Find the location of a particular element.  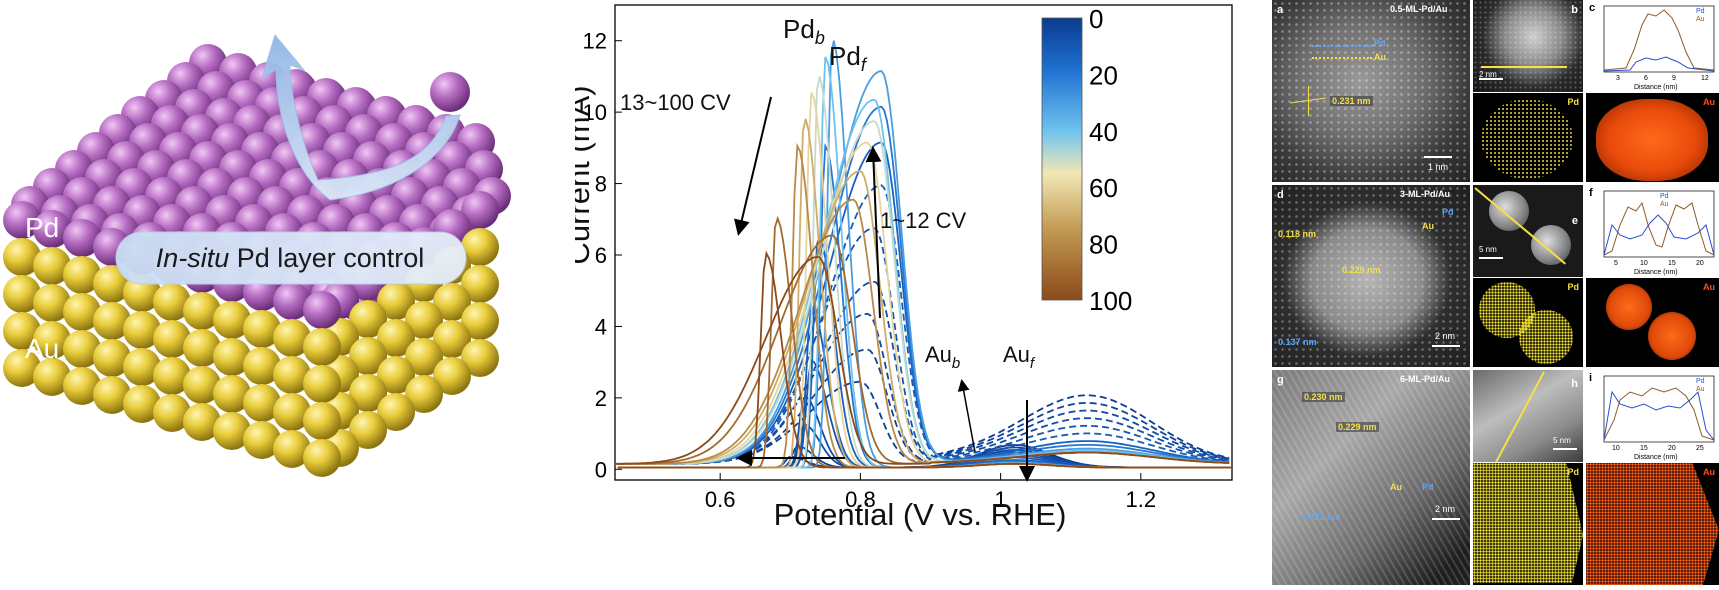

scale-bar-a: 1 nm is located at coordinates (1438, 167).